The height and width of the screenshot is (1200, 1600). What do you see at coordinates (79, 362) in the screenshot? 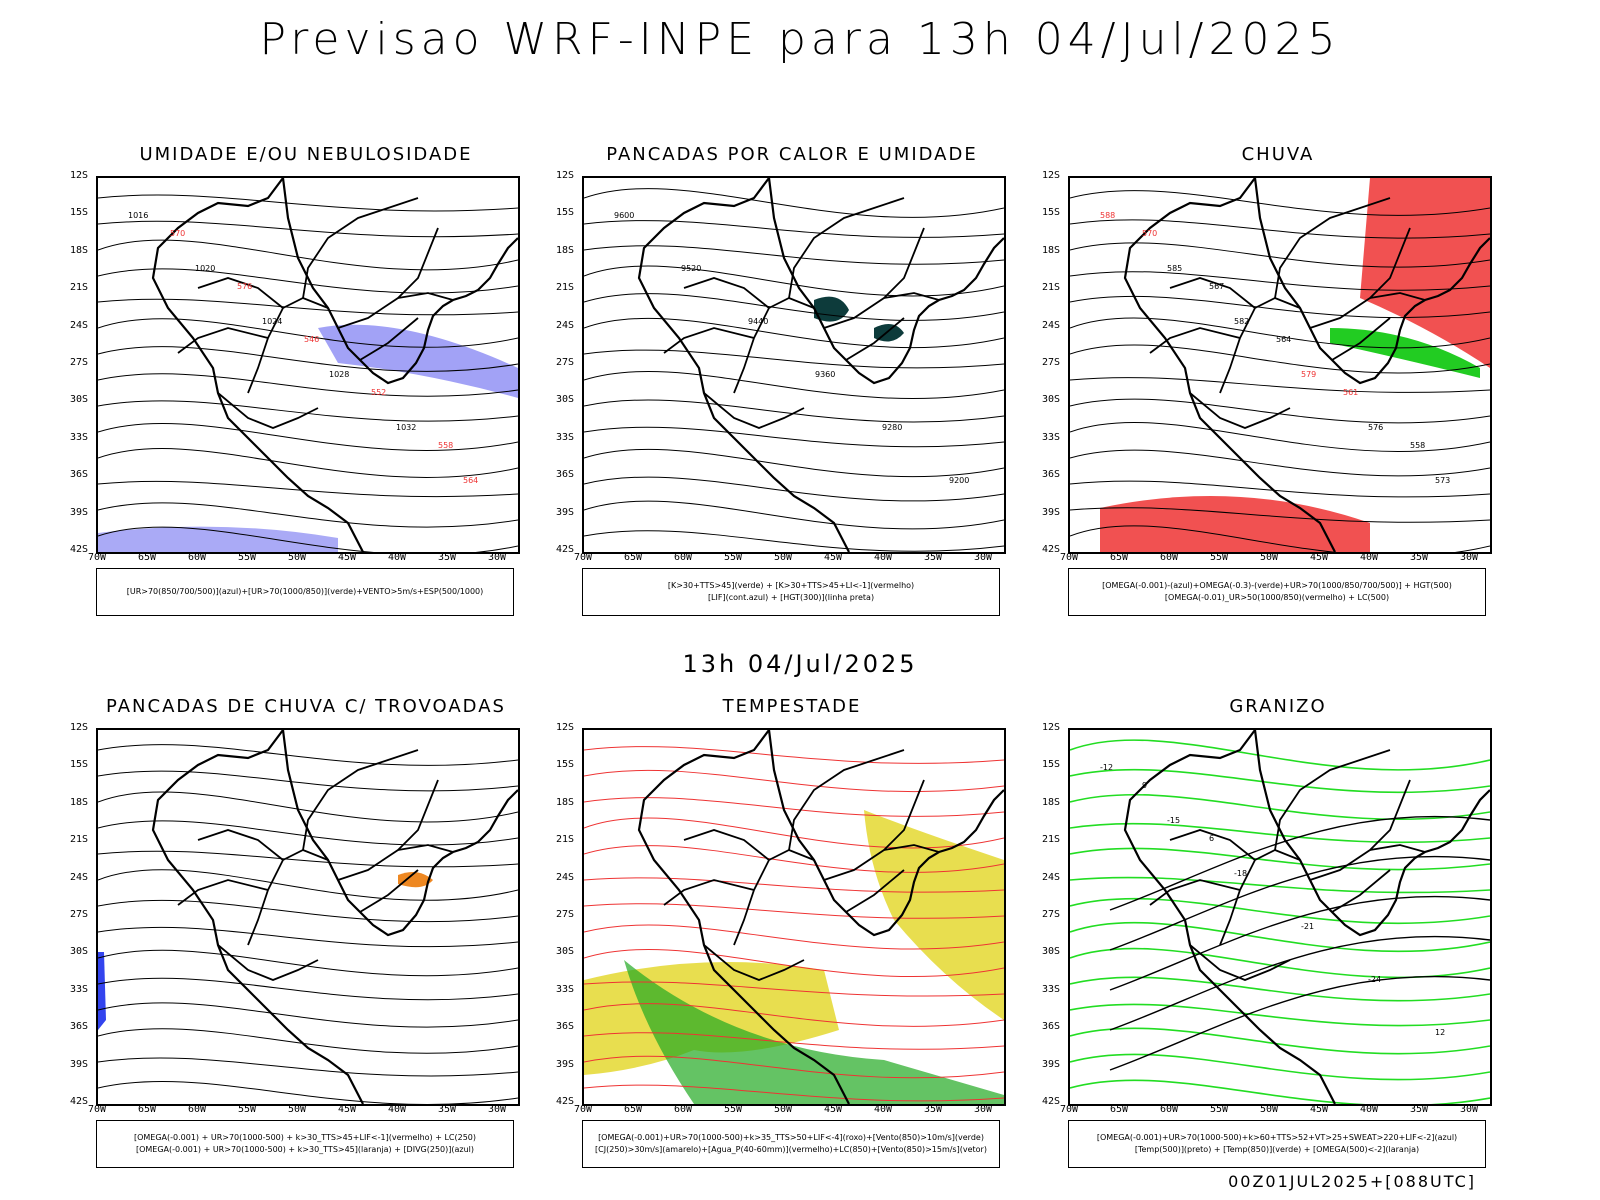
I see `lat-tick: 27S` at bounding box center [79, 362].